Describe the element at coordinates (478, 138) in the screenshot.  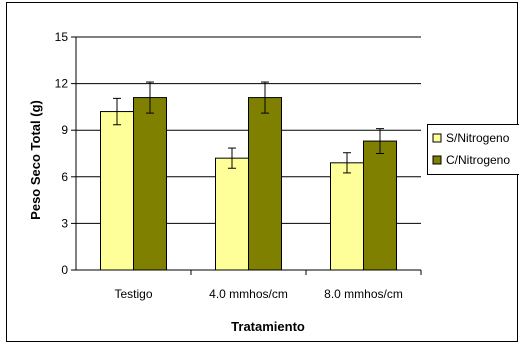
I see `legend-label: S/Nitrogeno` at that location.